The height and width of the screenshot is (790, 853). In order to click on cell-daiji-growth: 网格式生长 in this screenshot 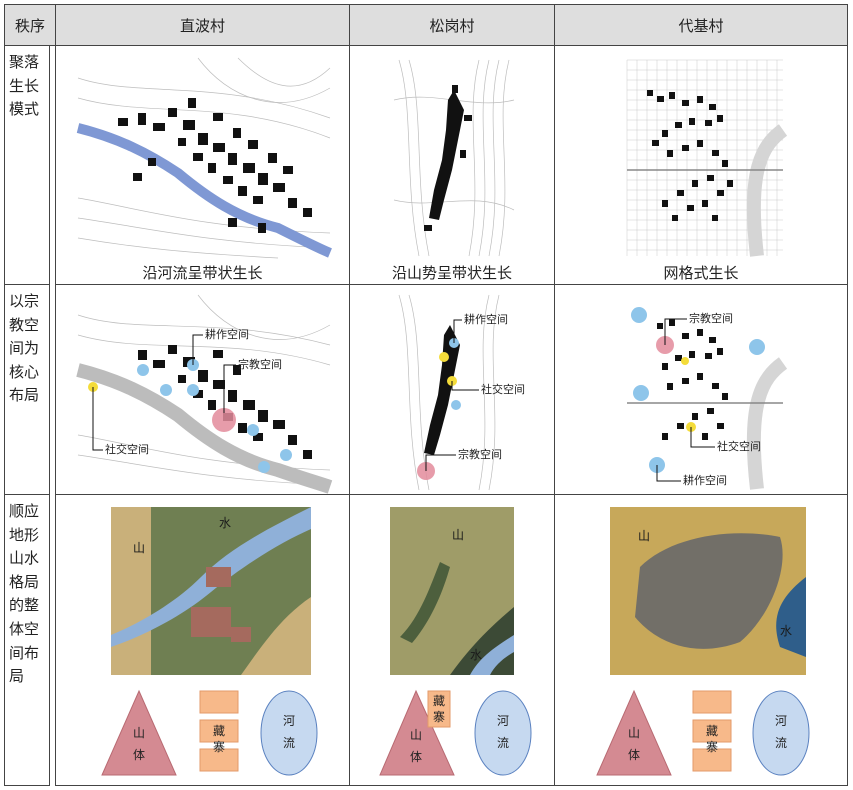, I will do `click(701, 165)`.